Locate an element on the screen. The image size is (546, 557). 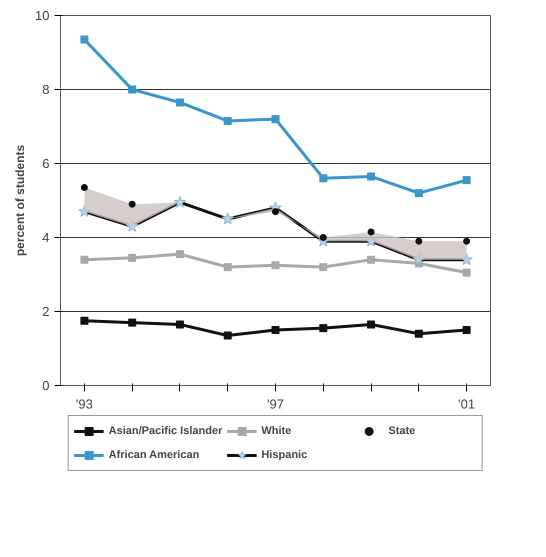
y-tick-label: 4 is located at coordinates (46, 237).